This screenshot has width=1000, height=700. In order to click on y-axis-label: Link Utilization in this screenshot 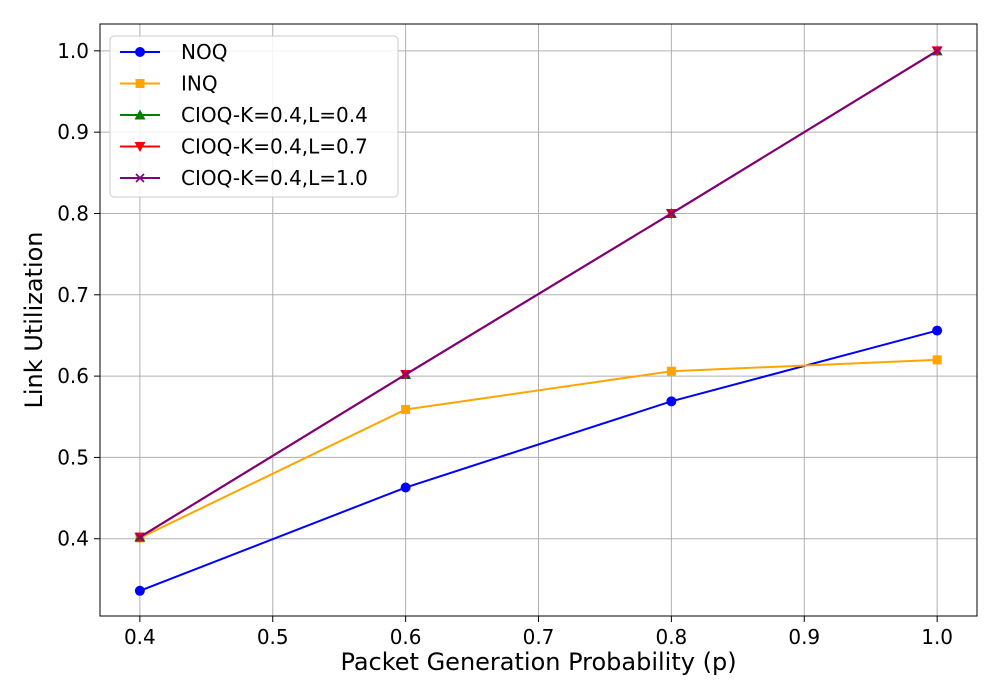, I will do `click(34, 319)`.